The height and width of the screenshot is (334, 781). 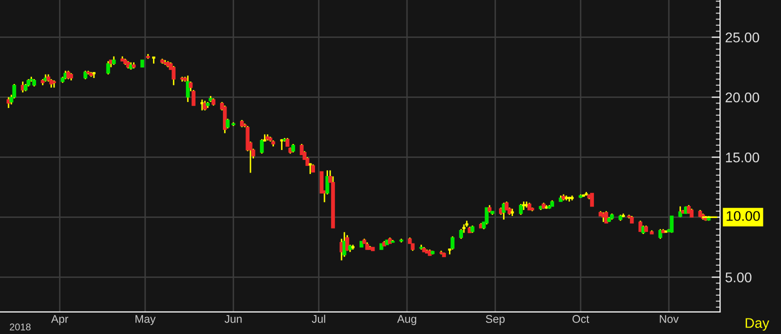 What do you see at coordinates (319, 318) in the screenshot?
I see `x-tick-label: Jul` at bounding box center [319, 318].